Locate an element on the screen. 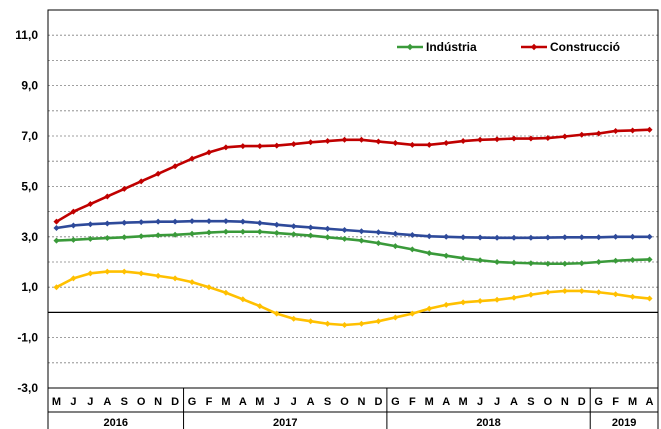  x-year-label: 2017 is located at coordinates (285, 423).